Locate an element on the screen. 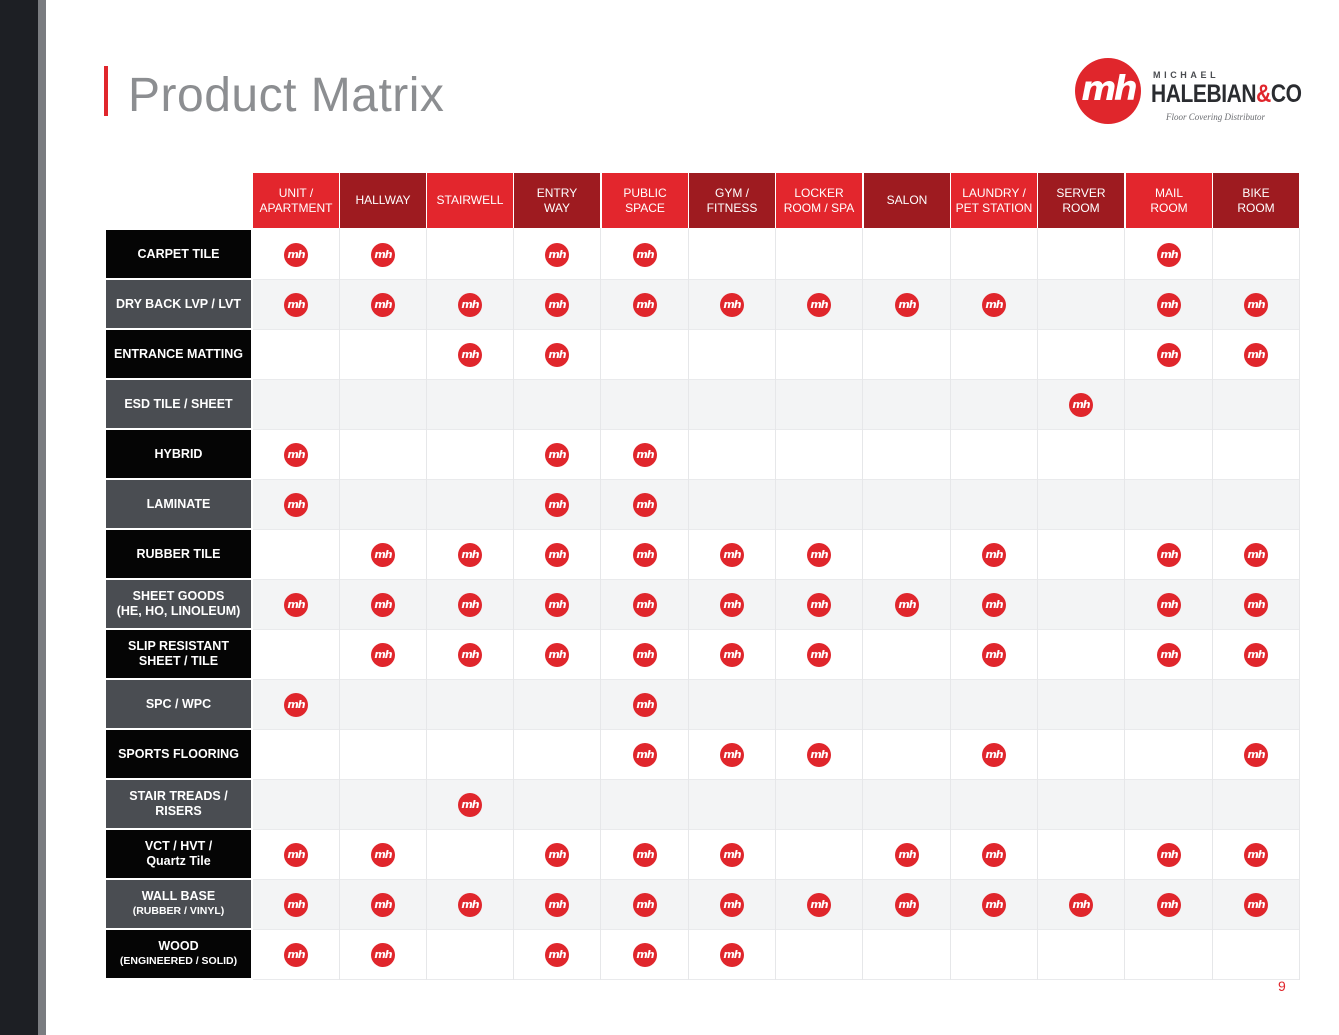 This screenshot has height=1035, width=1339. page-title: Product Matrix is located at coordinates (286, 95).